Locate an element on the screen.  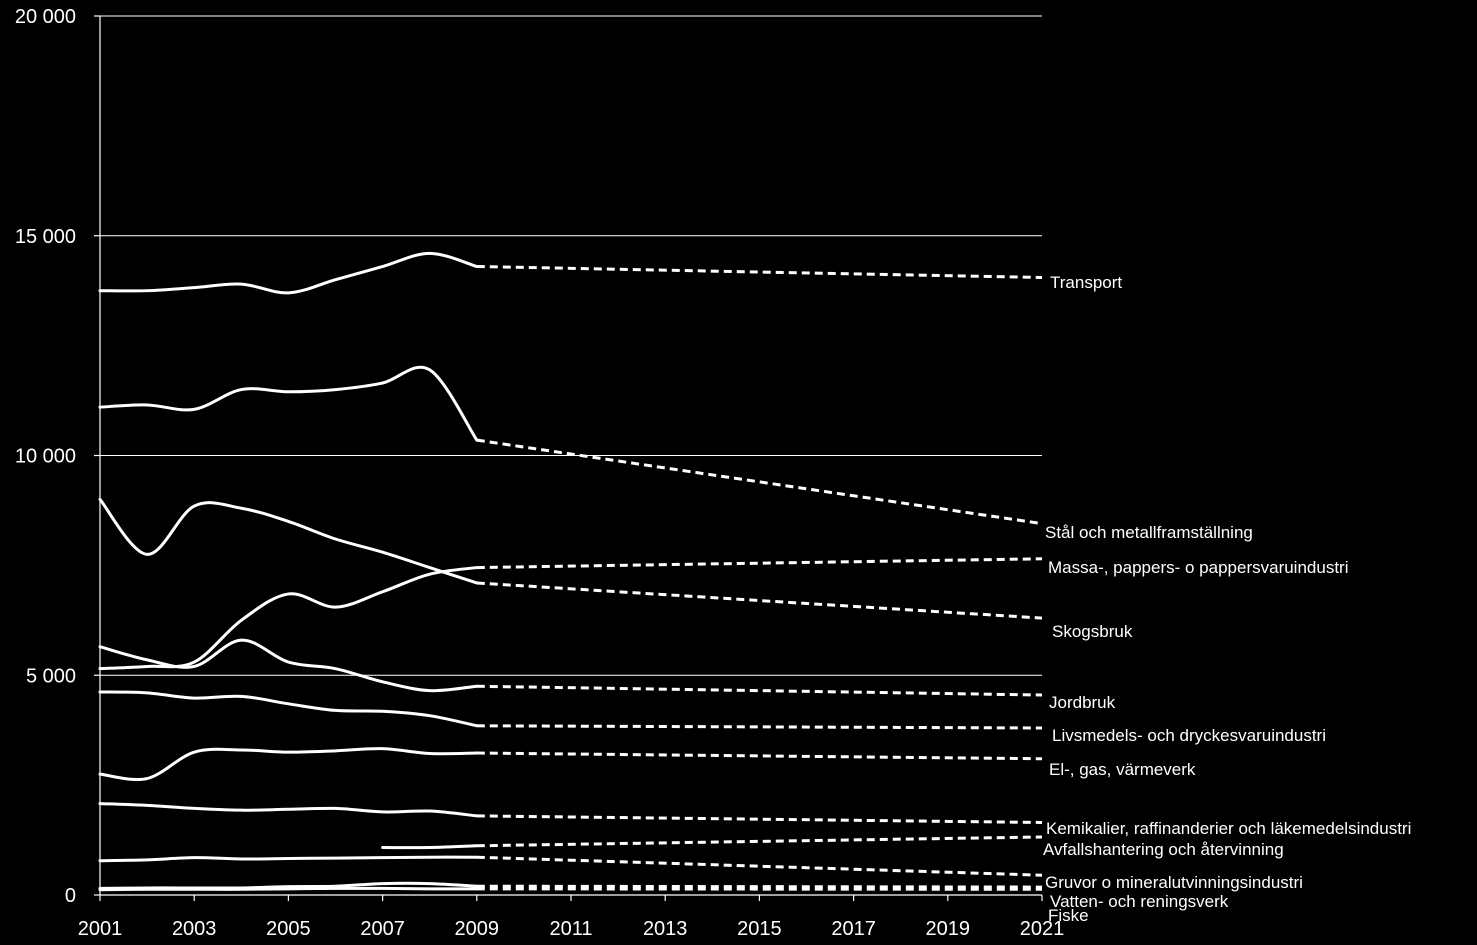
series-label-livsmedels-och-dryckesvaruindustri: Livsmedels- och dryckesvaruindustri is located at coordinates (1189, 735).